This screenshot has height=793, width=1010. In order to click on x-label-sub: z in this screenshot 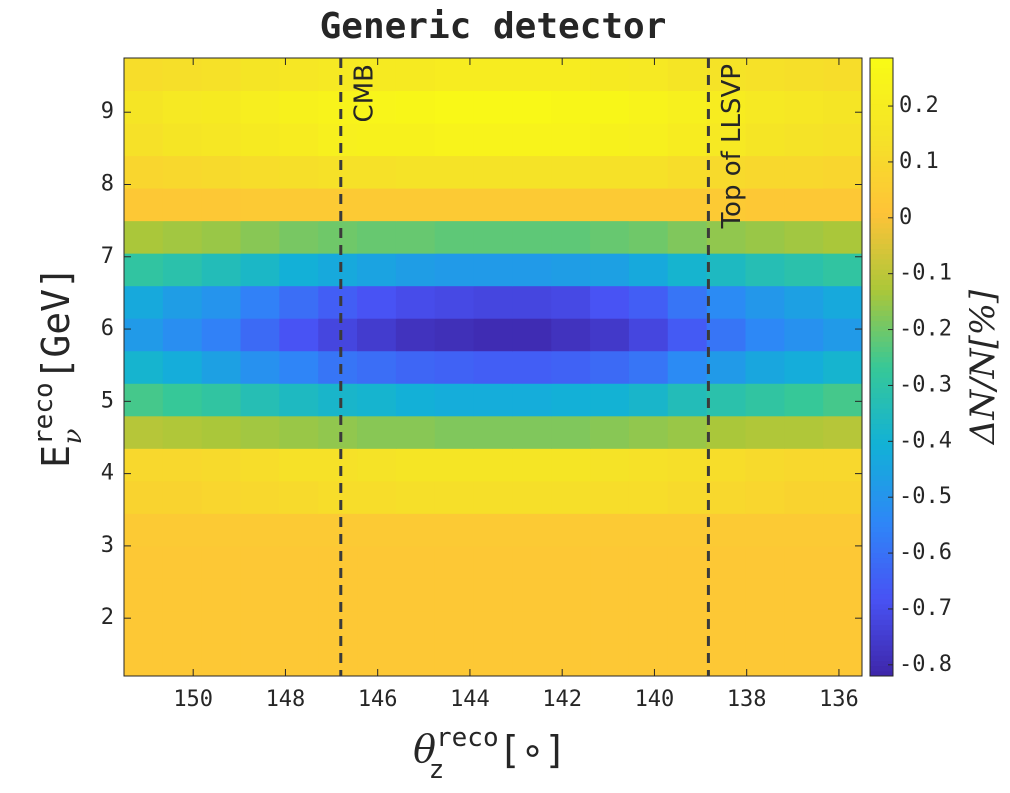, I will do `click(437, 770)`.